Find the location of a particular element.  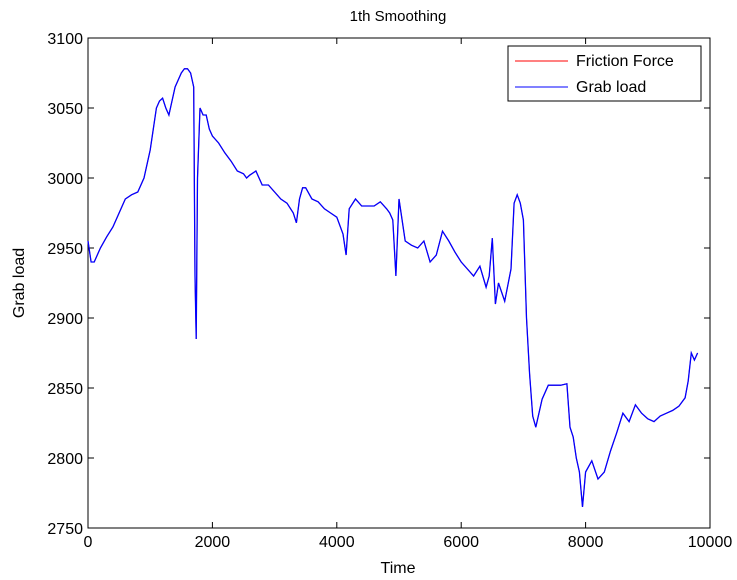

y-tick-label: 2800 is located at coordinates (65, 459).